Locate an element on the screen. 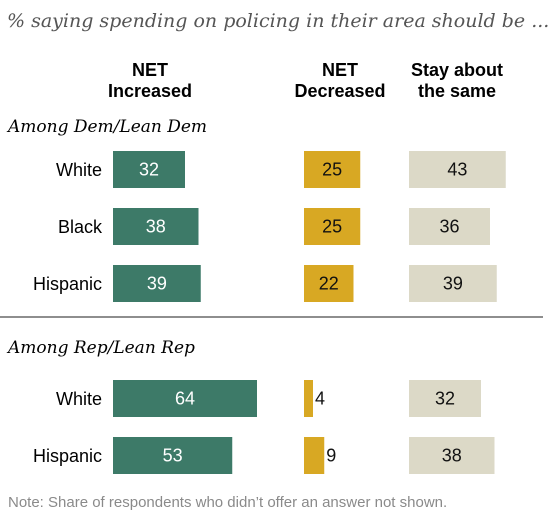 The height and width of the screenshot is (520, 550). bar-decreased-g0-r1 is located at coordinates (332, 226).